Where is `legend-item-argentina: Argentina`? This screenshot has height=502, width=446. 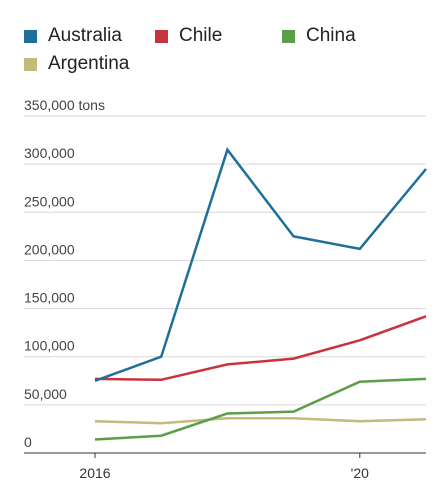
legend-item-argentina: Argentina is located at coordinates (76, 64).